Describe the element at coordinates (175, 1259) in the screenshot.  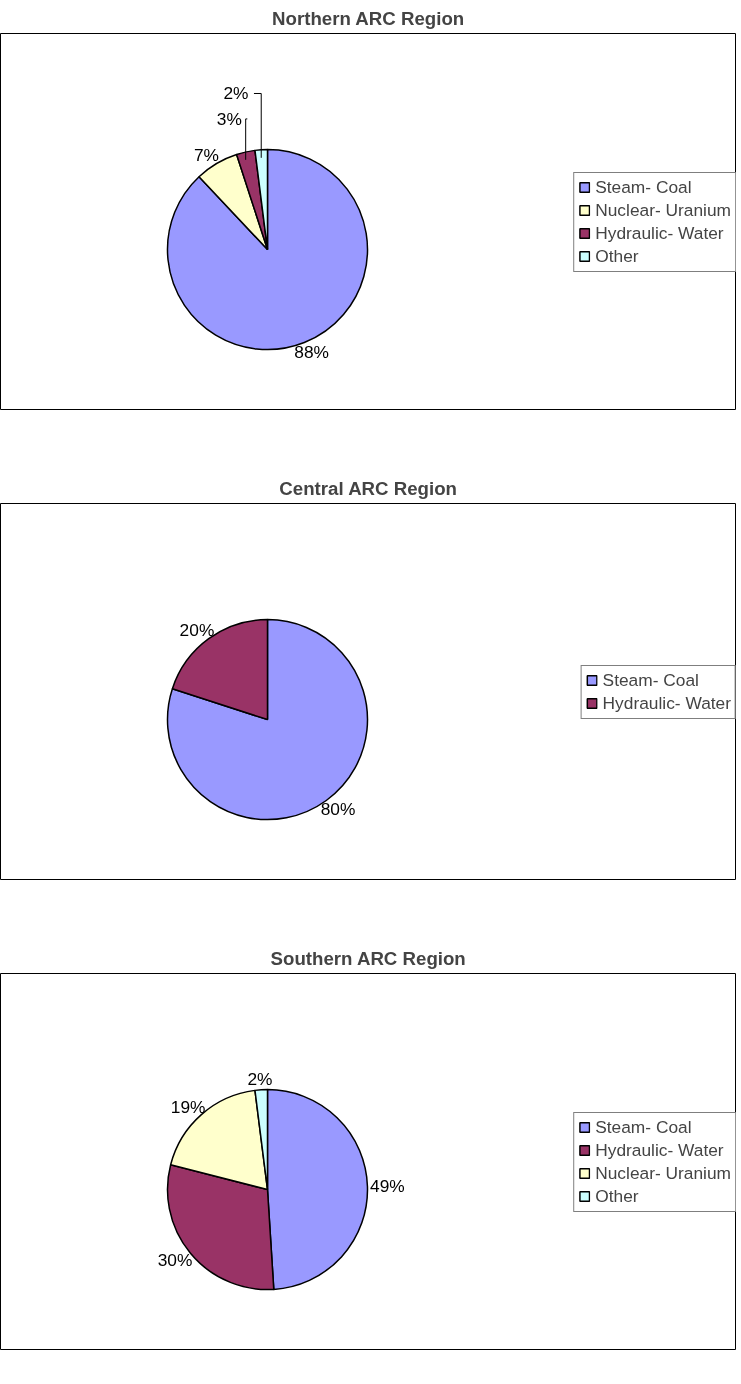
I see `data-label: 30%` at that location.